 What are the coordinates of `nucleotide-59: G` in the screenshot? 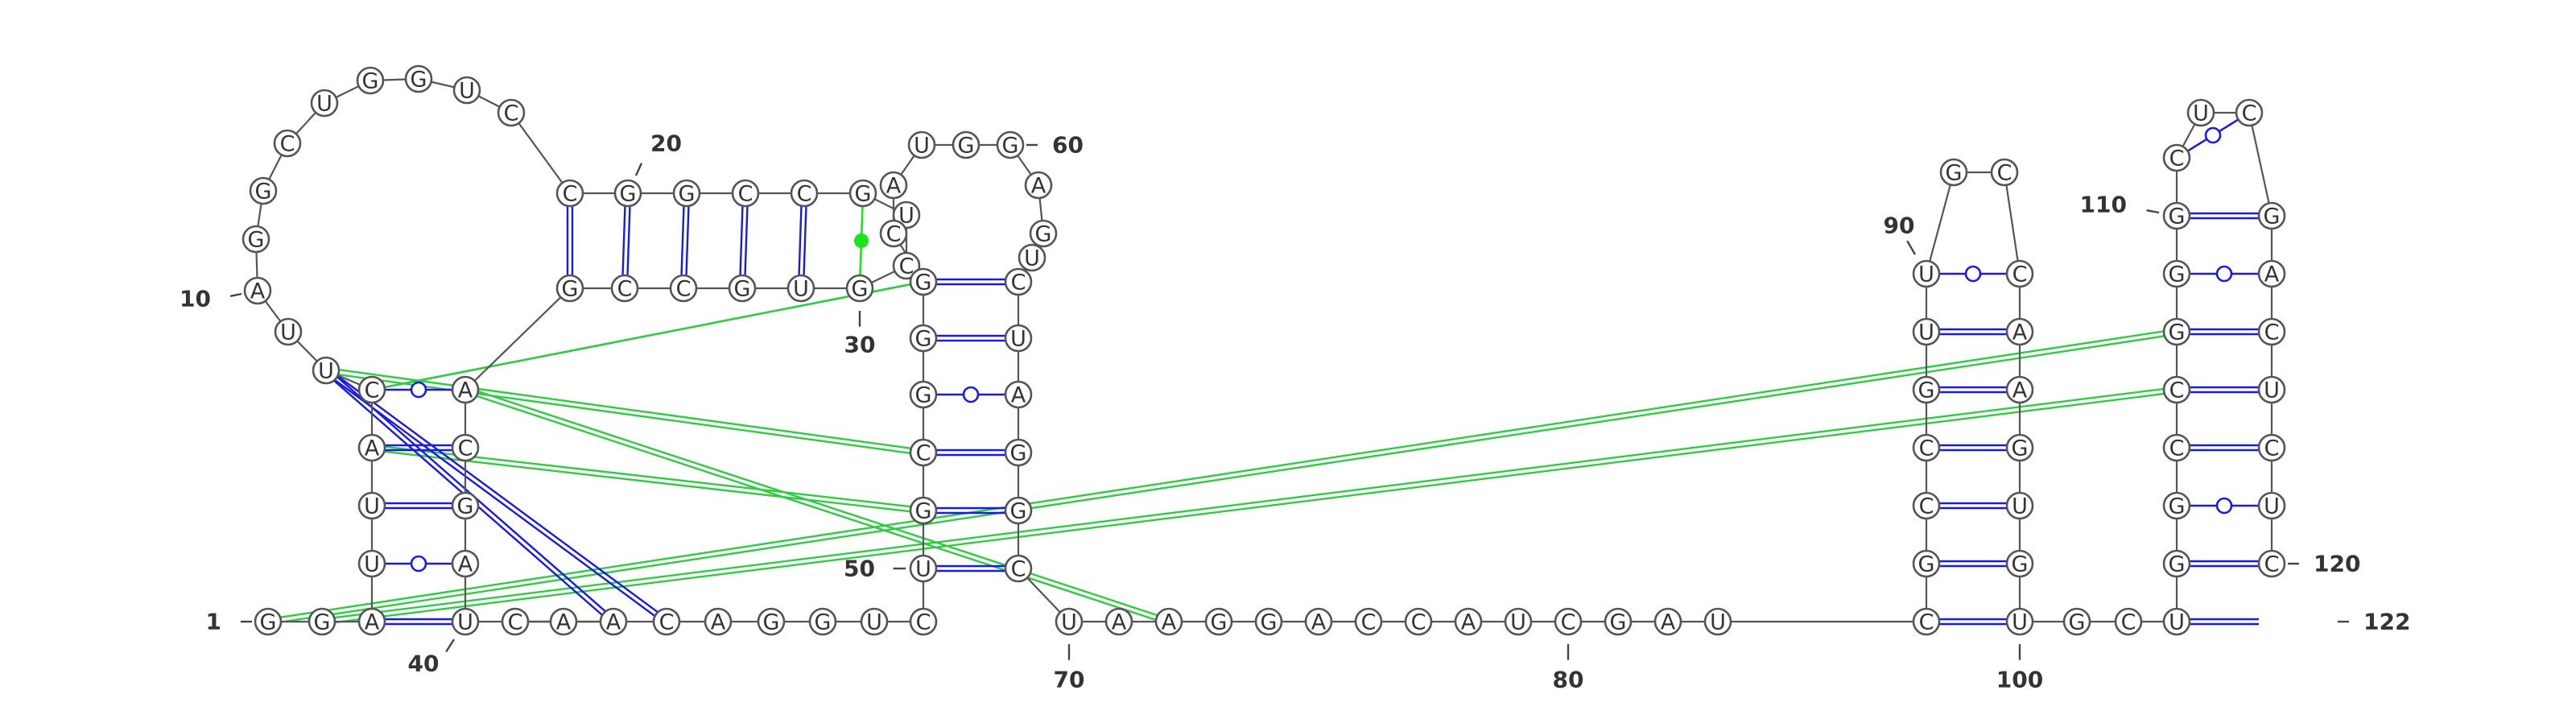 It's located at (966, 144).